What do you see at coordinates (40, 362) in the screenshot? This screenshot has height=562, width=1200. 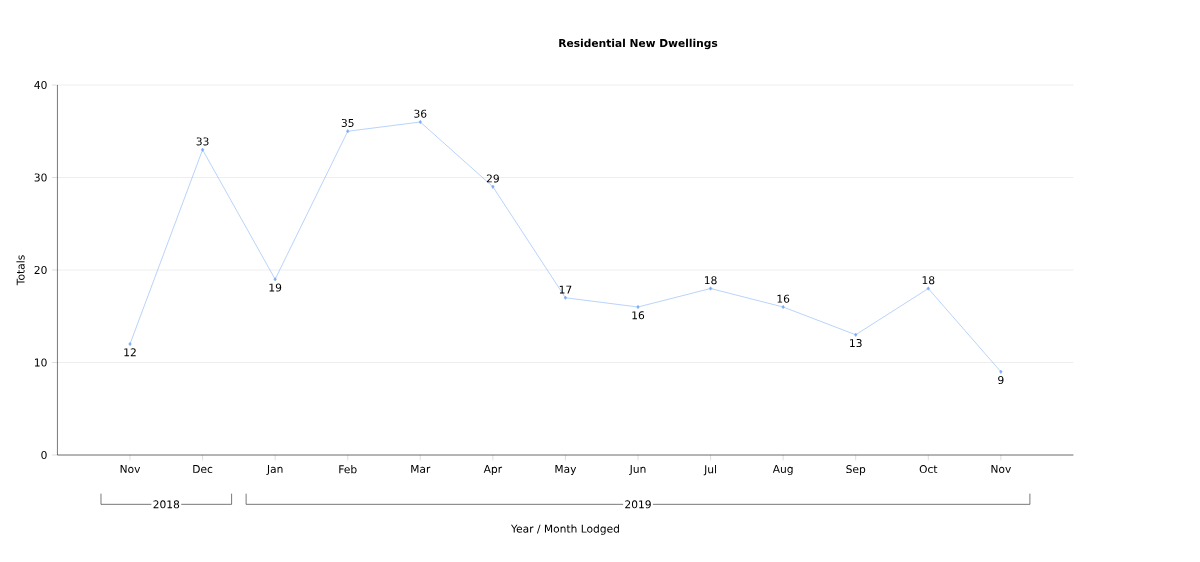 I see `y-tick-label: 10` at bounding box center [40, 362].